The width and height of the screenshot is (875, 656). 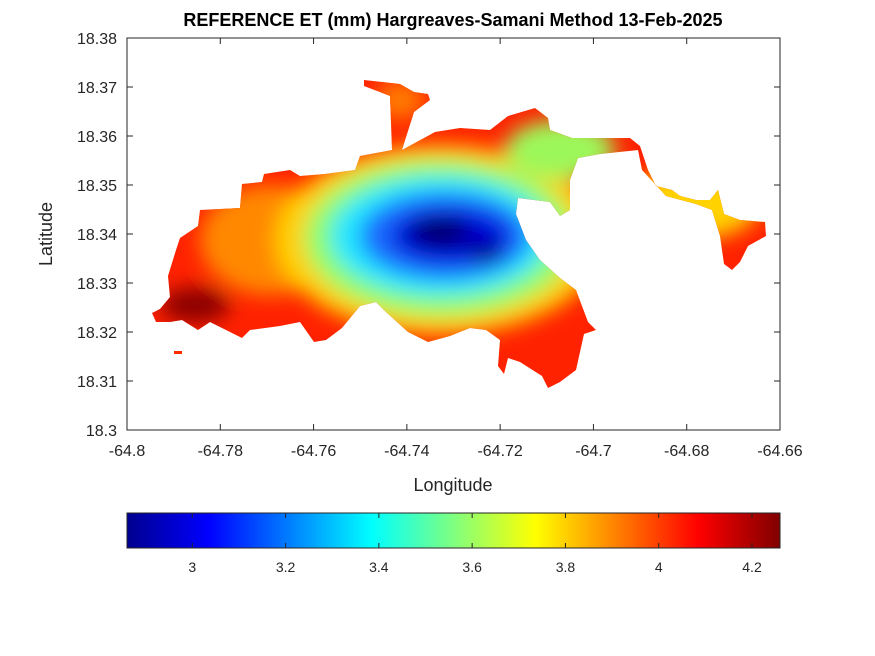 I want to click on colorbar-ticks: 3 3.2 3.4 3.6 3.8 4 4.2, so click(x=475, y=544).